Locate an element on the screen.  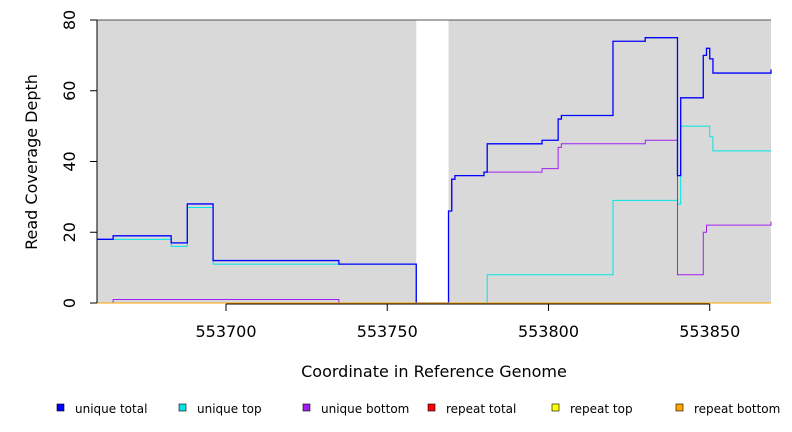
x-tick-label: 553850 is located at coordinates (709, 331).